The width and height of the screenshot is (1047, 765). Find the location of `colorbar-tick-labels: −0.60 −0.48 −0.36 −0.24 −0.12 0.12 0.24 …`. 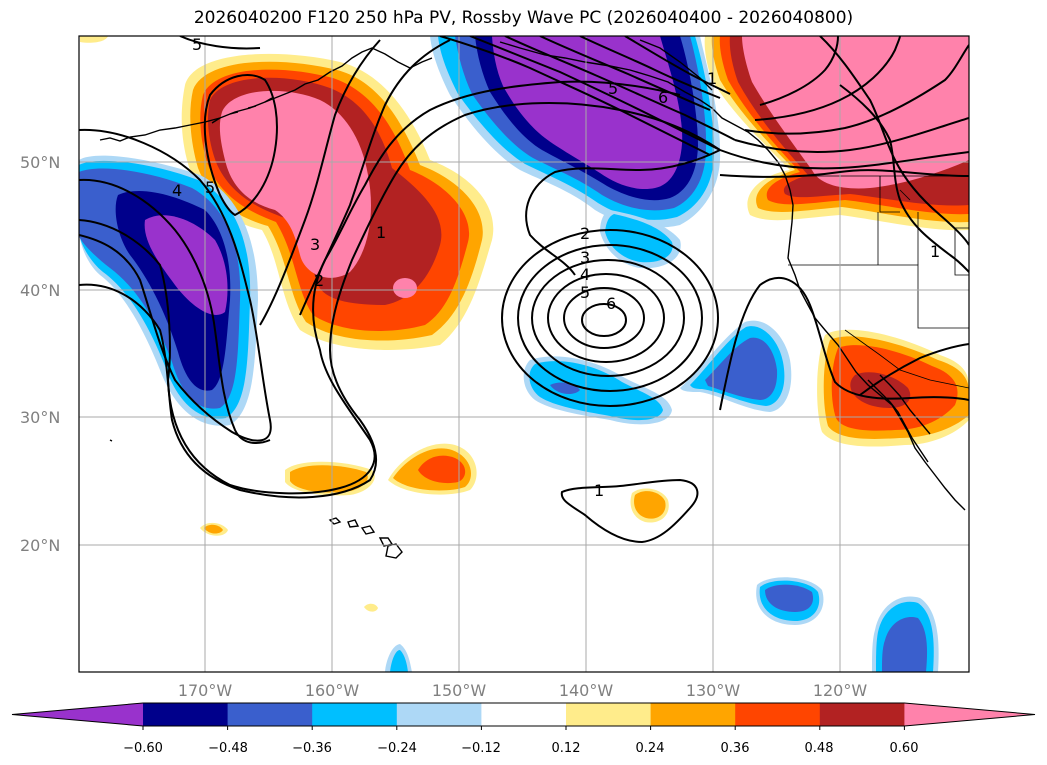

colorbar-tick-labels: −0.60 −0.48 −0.36 −0.24 −0.12 0.12 0.24 … is located at coordinates (520, 748).